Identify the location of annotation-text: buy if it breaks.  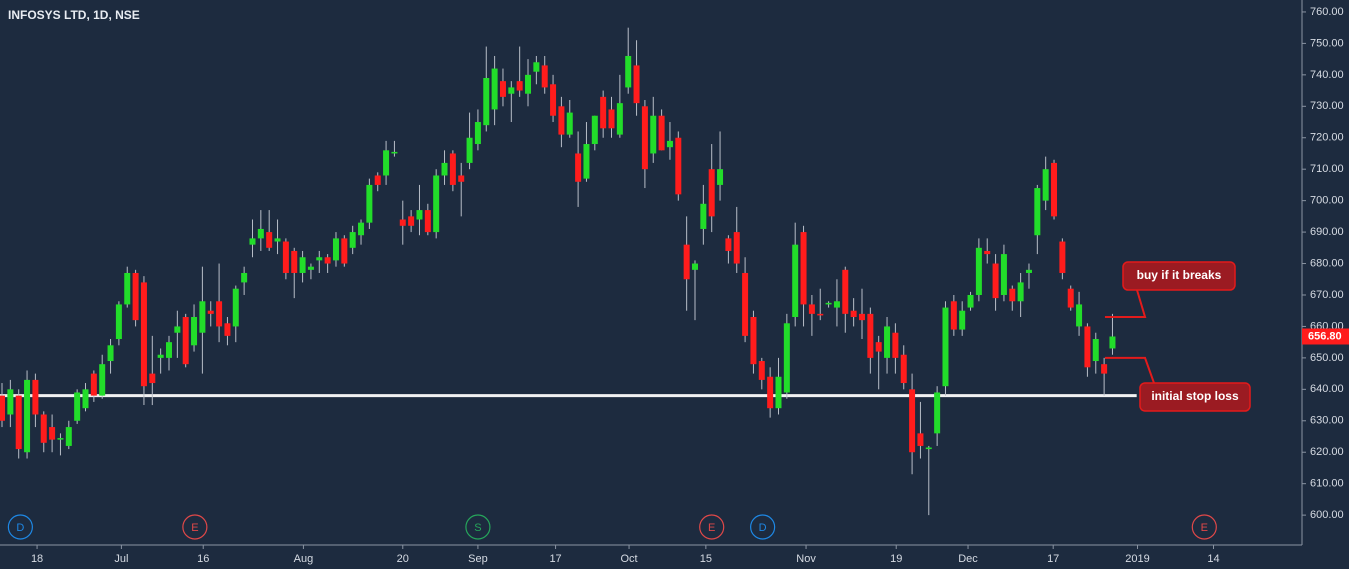
(1179, 275).